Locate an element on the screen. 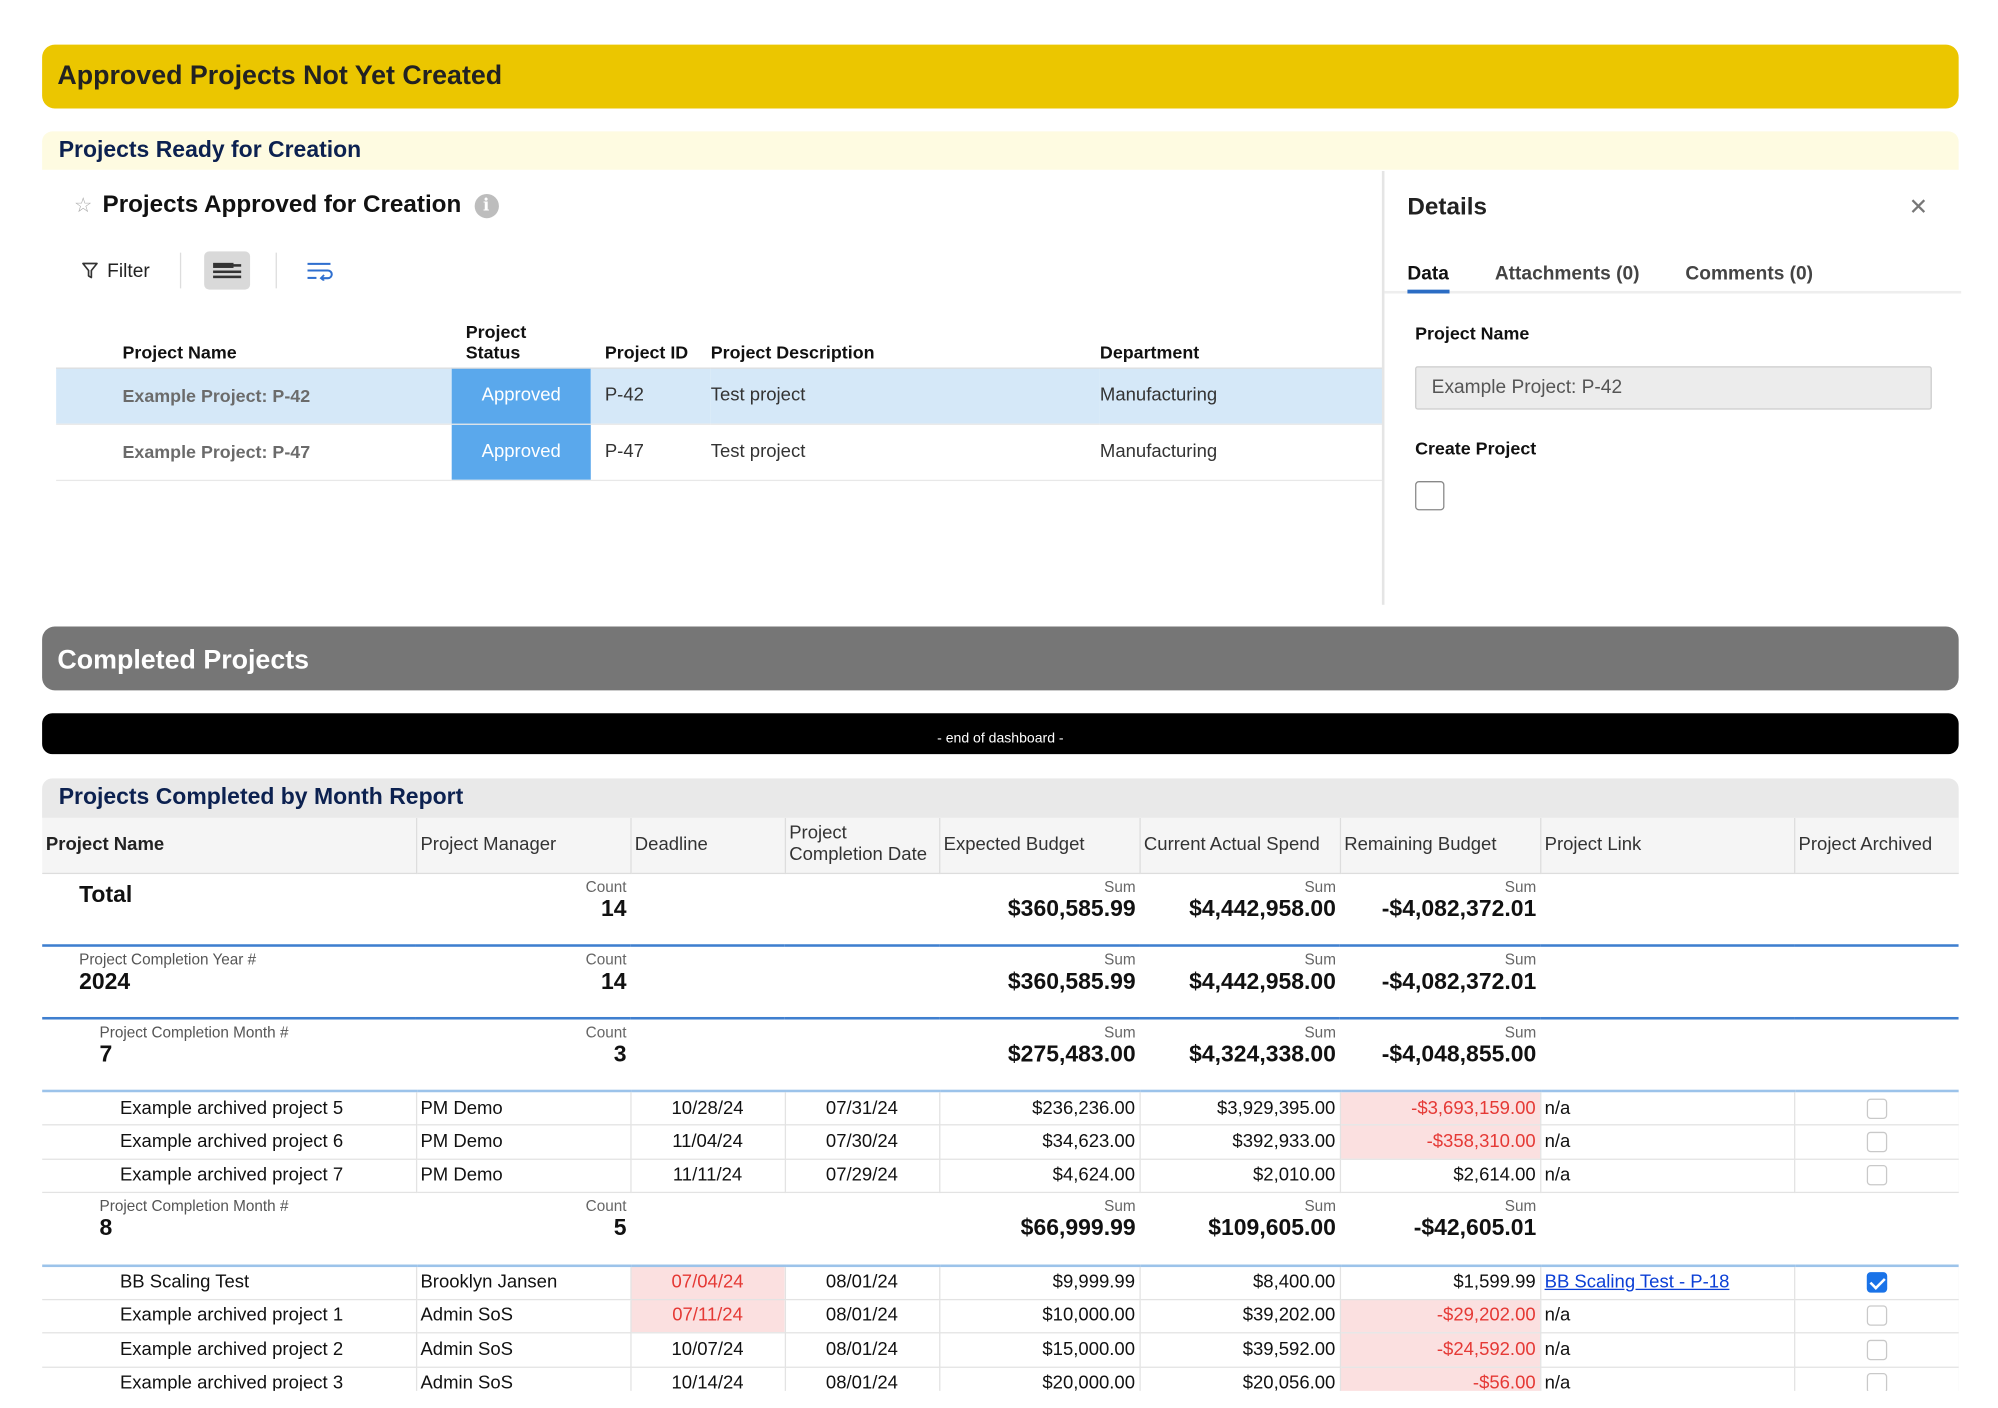 Image resolution: width=1998 pixels, height=1408 pixels. cell-project-name: Example archived project 3 is located at coordinates (229, 1378).